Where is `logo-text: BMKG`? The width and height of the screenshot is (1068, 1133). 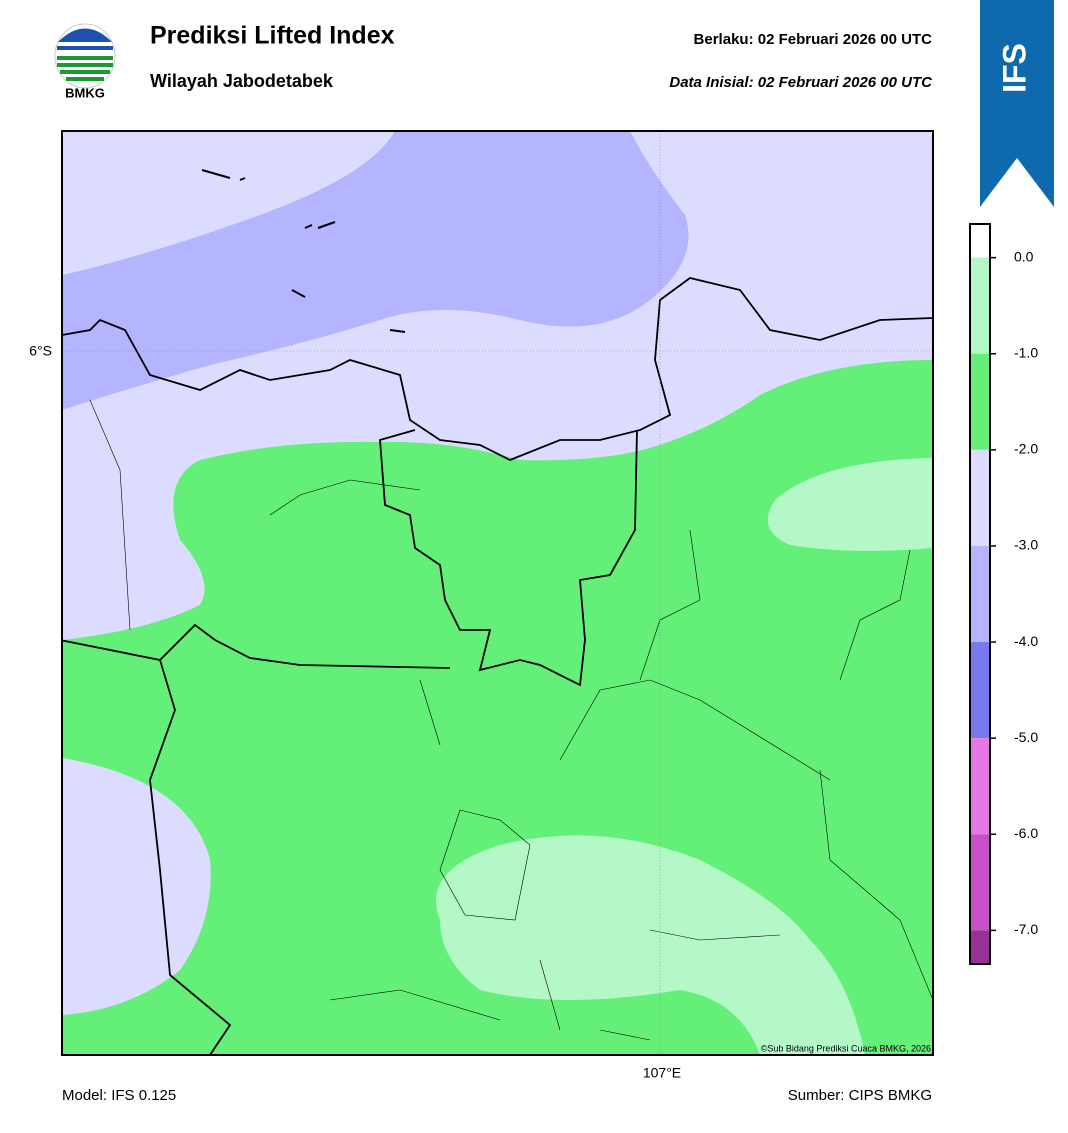 logo-text: BMKG is located at coordinates (85, 92).